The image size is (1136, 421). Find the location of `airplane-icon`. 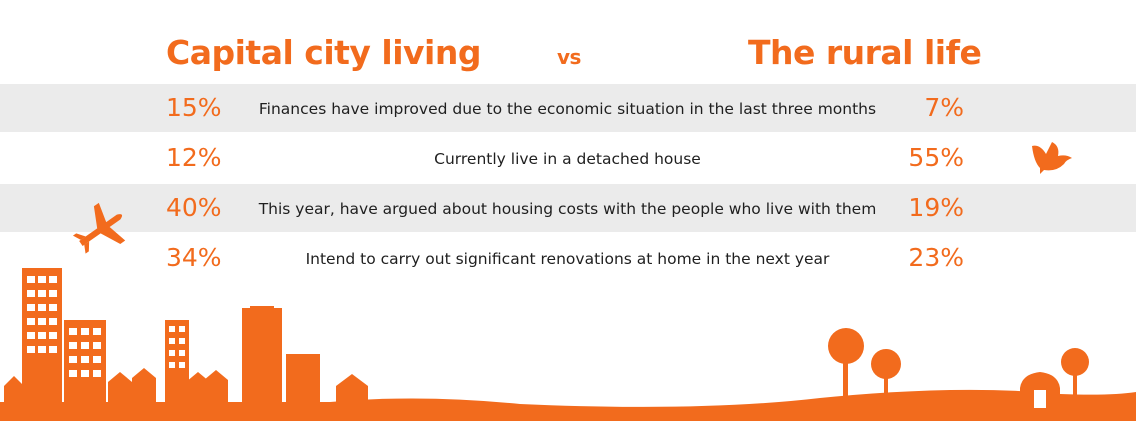

airplane-icon is located at coordinates (99, 228).